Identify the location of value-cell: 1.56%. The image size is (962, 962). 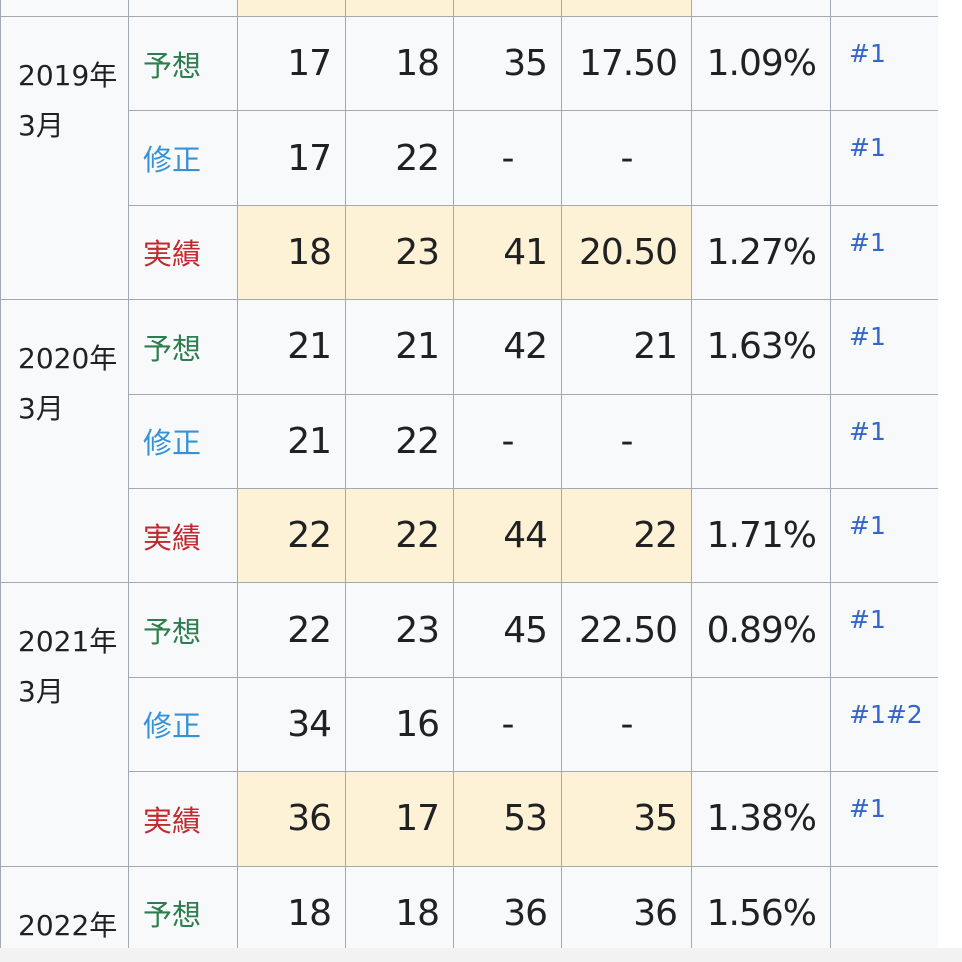
(761, 906).